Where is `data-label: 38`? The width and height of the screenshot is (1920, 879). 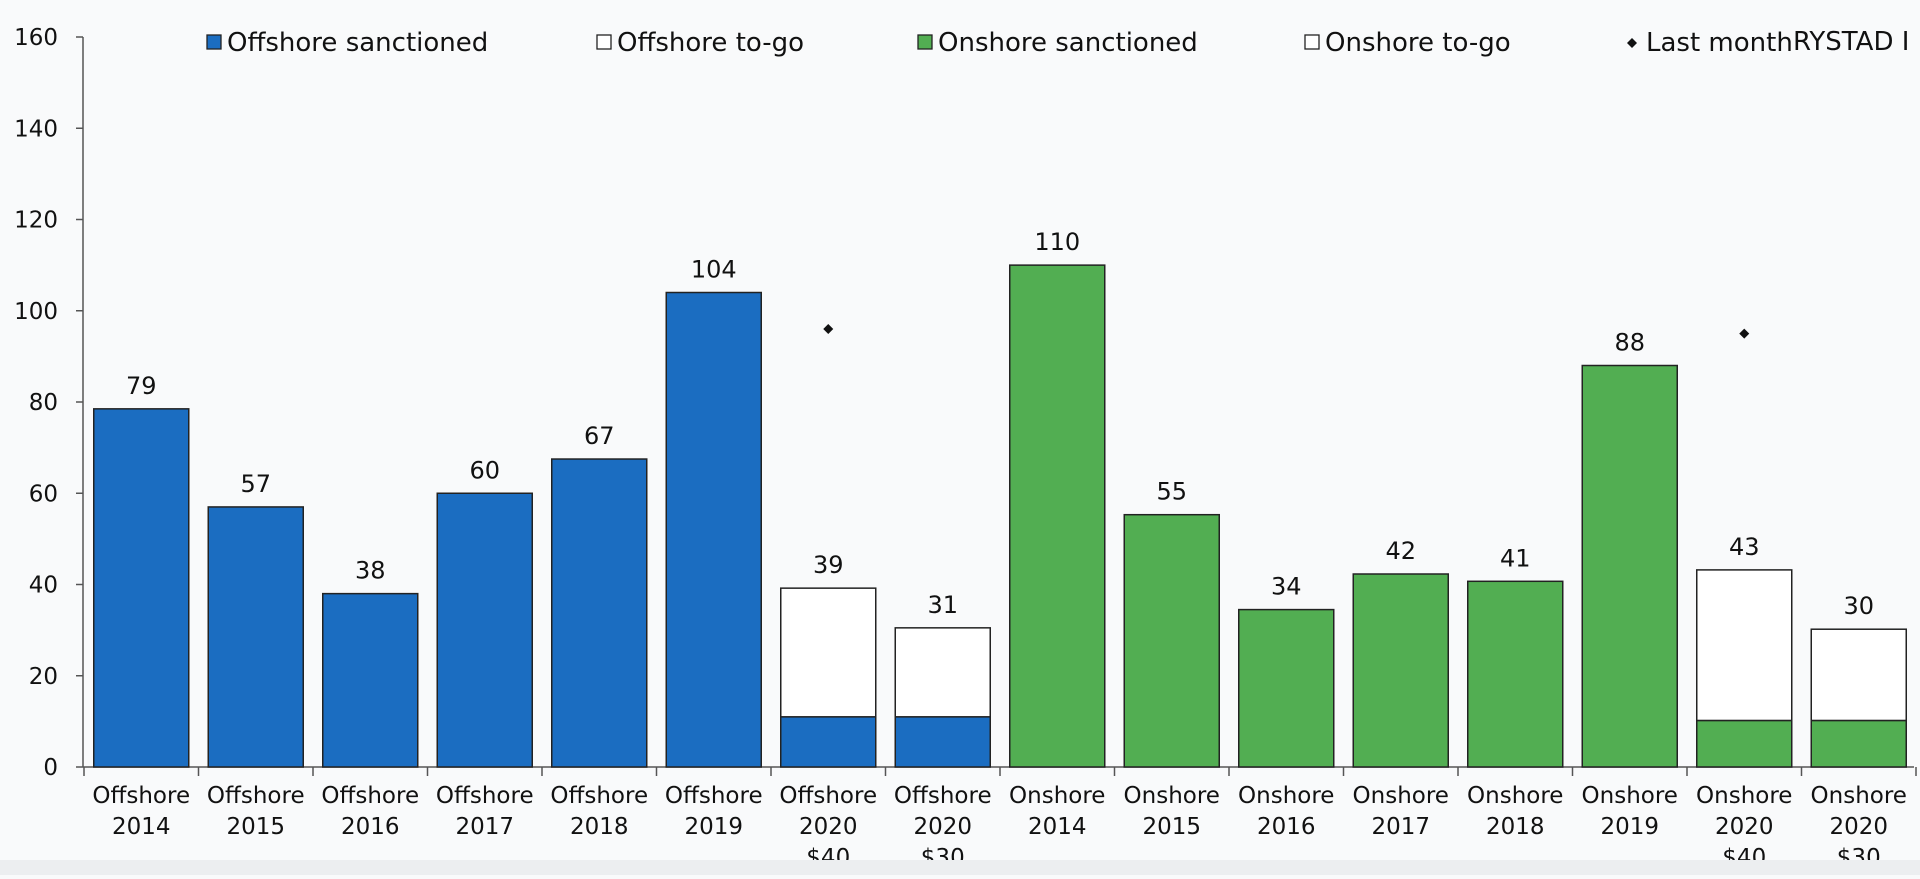 data-label: 38 is located at coordinates (370, 571).